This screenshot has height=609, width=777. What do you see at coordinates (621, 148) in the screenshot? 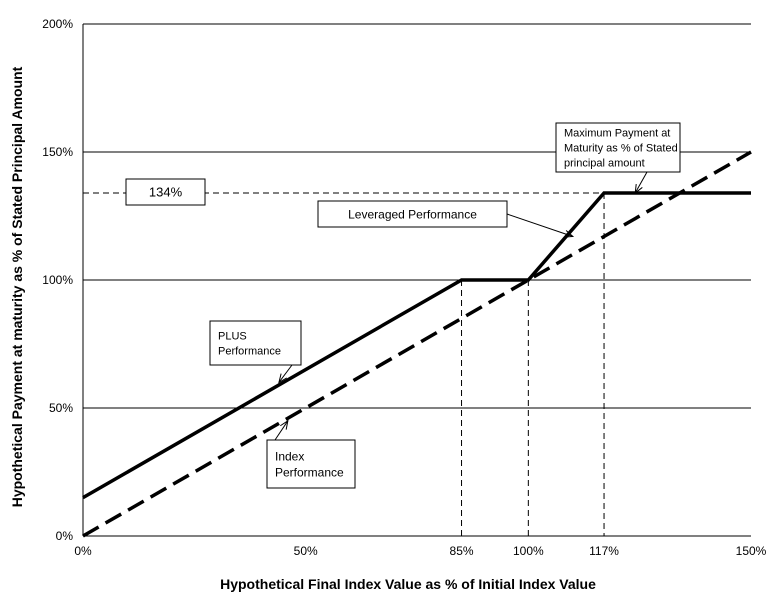
I see `callout-text-line: Maturity as % of Stated` at bounding box center [621, 148].